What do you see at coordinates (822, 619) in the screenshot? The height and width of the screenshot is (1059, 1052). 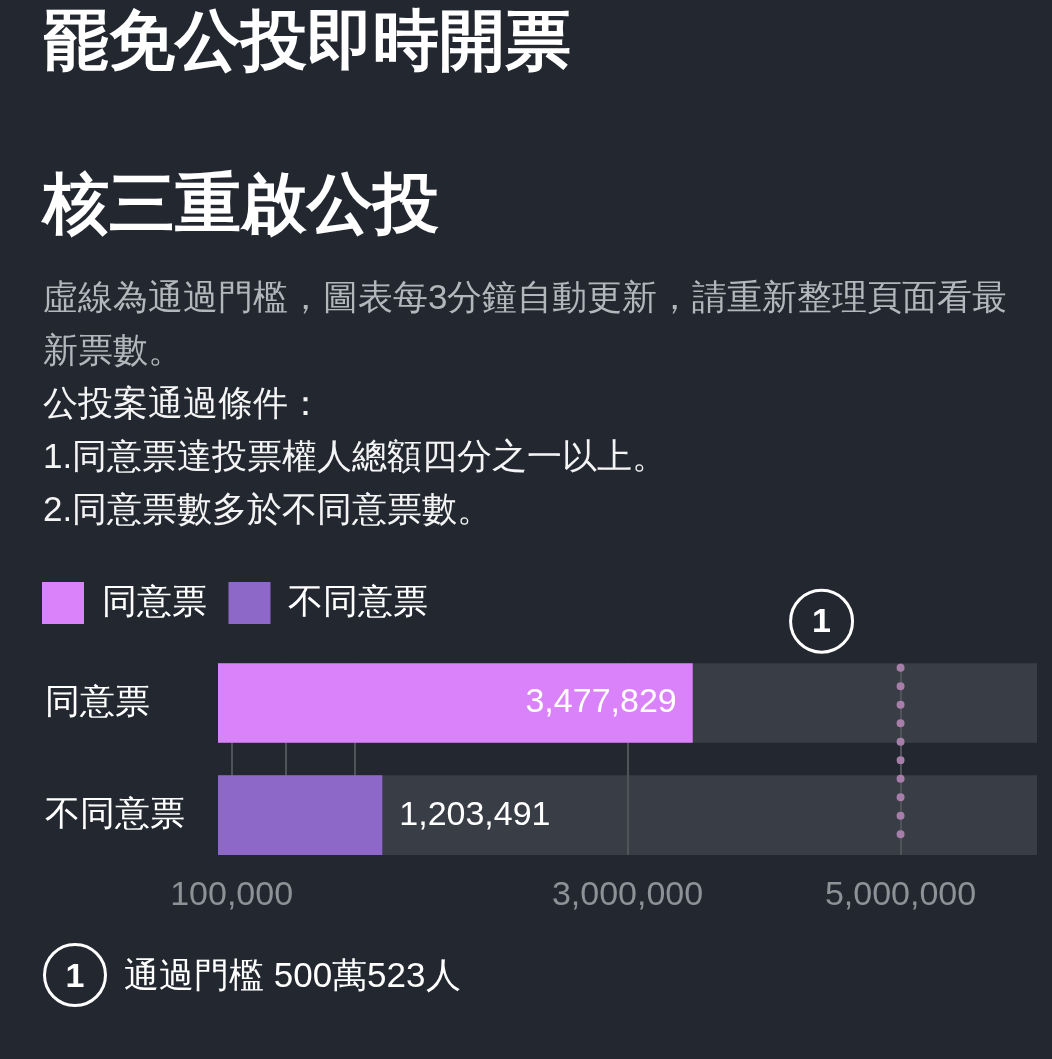 I see `text: 1` at bounding box center [822, 619].